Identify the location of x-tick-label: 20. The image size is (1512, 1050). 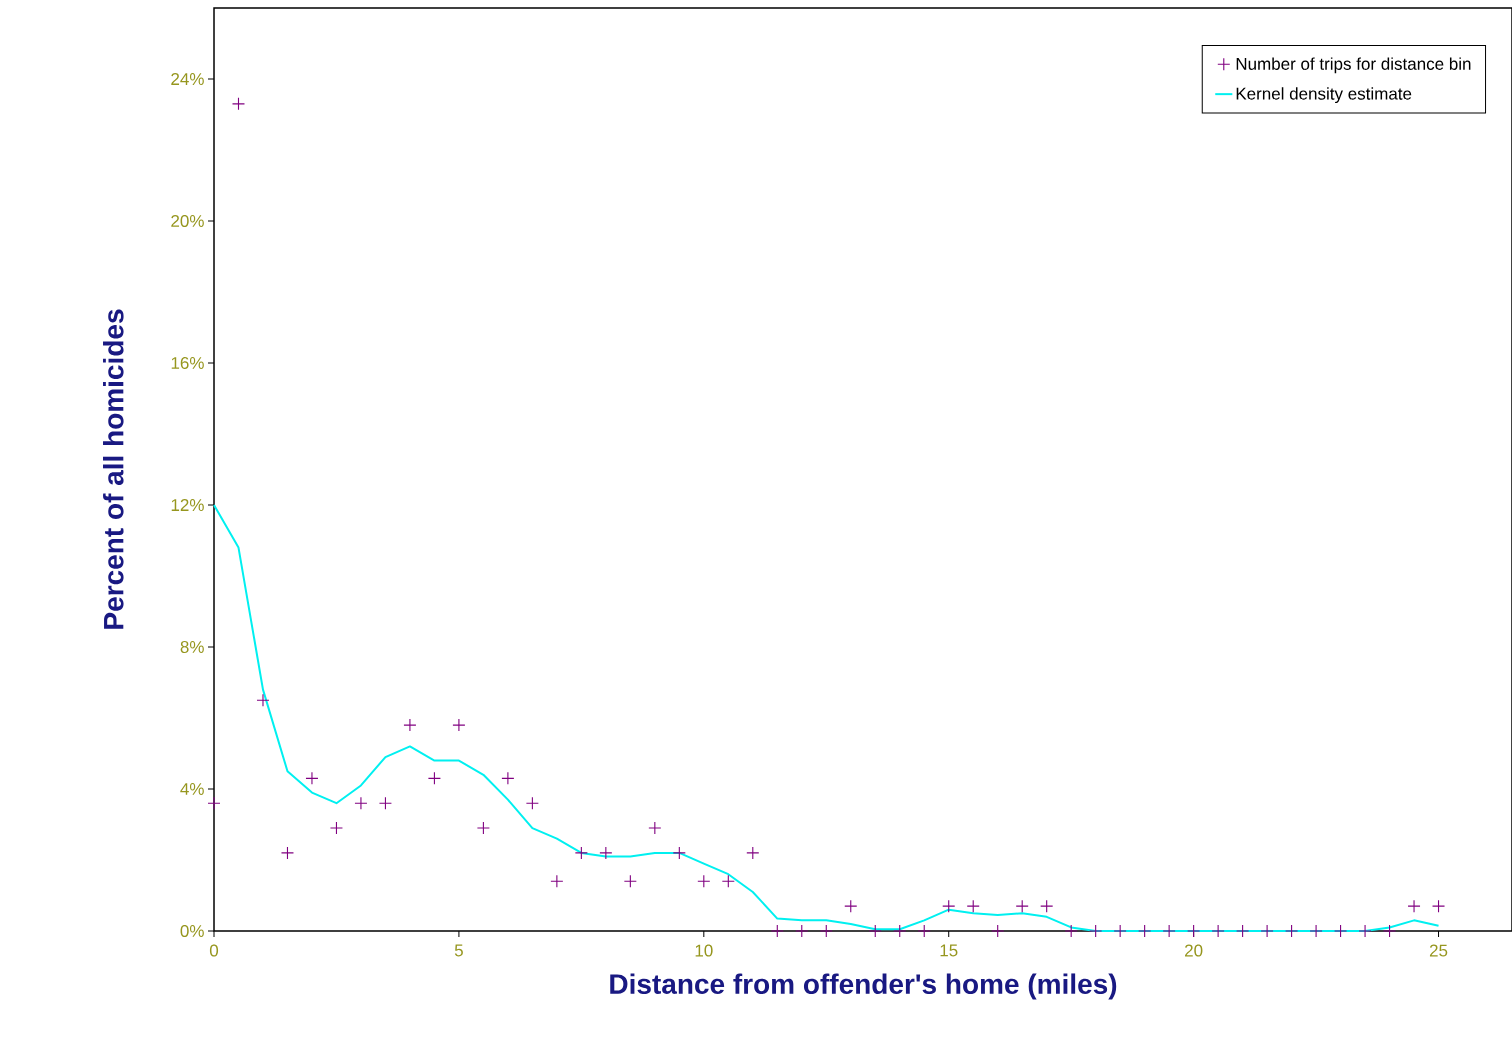
(1194, 950).